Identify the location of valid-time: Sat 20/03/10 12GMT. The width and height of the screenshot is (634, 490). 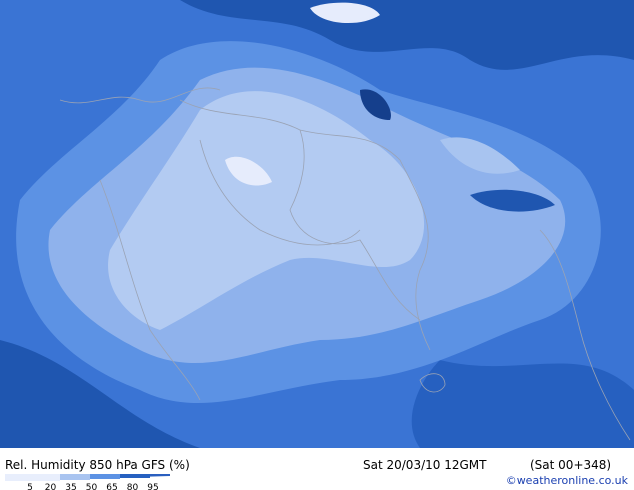
(425, 465).